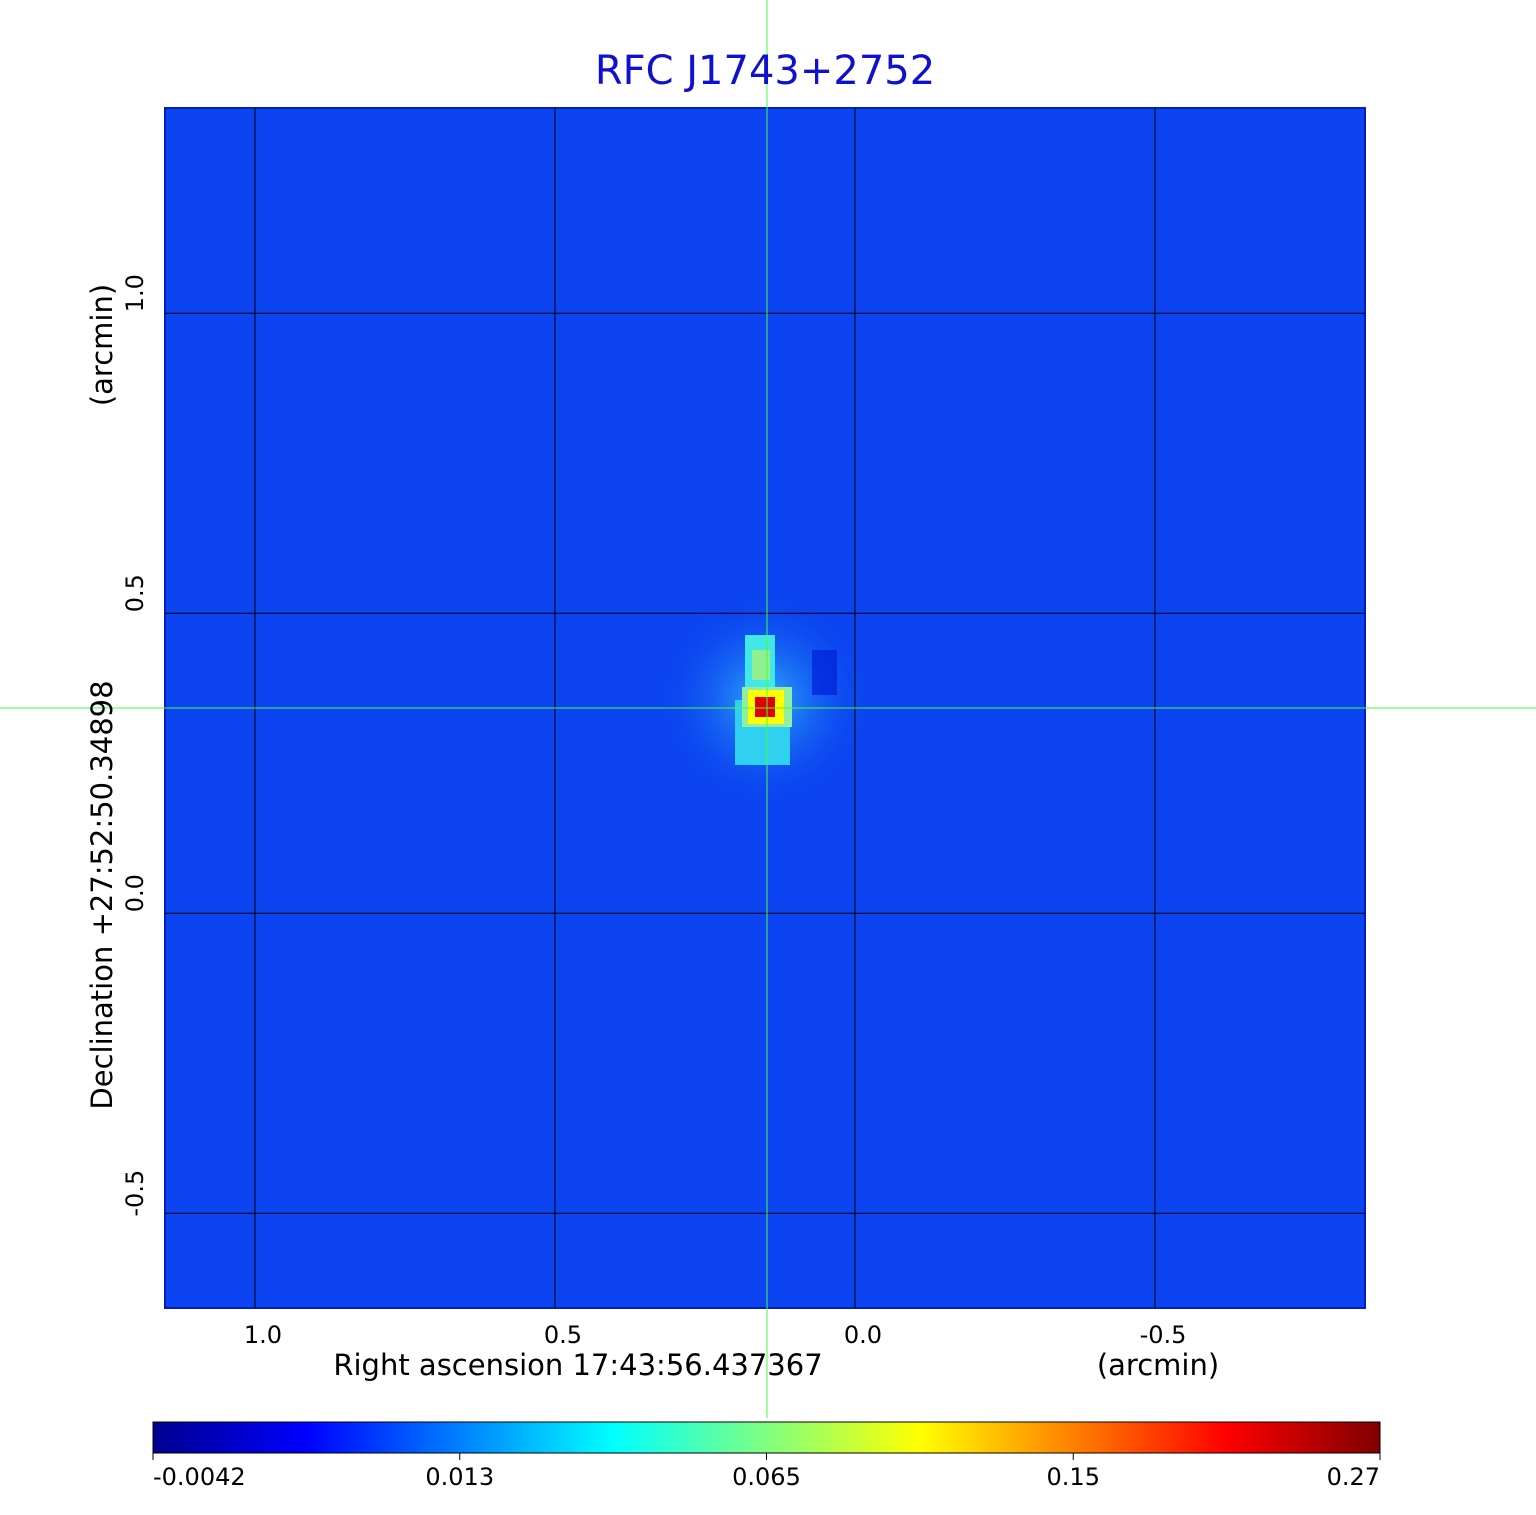  Describe the element at coordinates (1353, 1477) in the screenshot. I see `colorbar-tick-label: 0.27` at that location.